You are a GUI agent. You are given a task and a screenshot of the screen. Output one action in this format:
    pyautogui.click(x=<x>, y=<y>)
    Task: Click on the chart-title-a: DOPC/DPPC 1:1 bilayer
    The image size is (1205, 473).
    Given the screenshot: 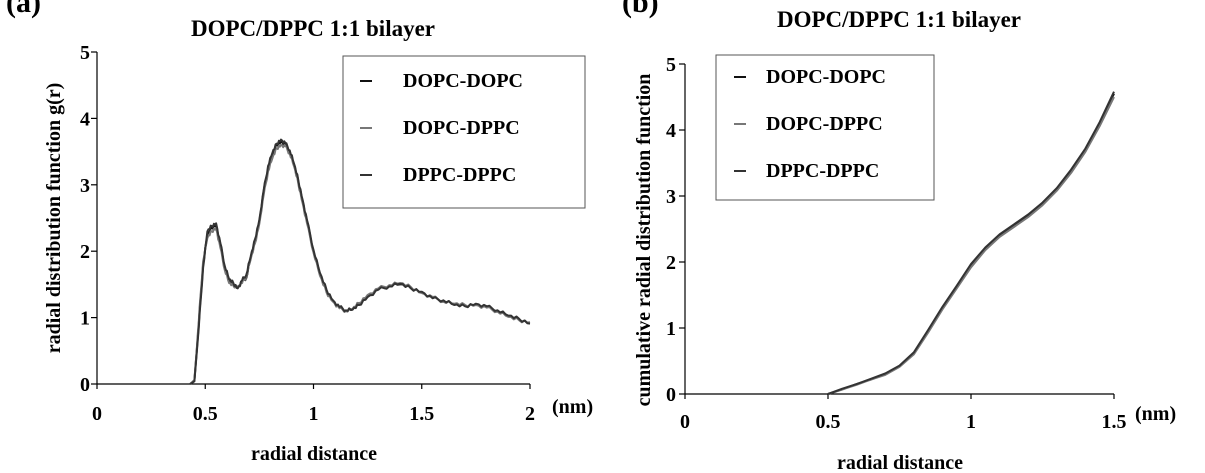 What is the action you would take?
    pyautogui.click(x=313, y=28)
    